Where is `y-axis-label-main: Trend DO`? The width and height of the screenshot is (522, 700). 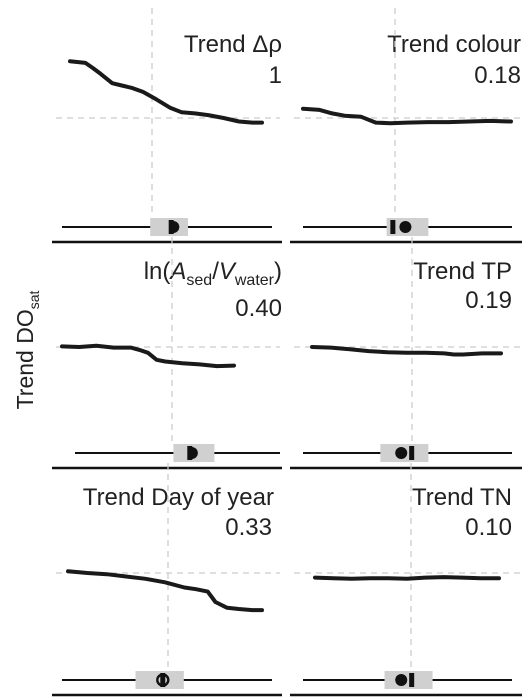 y-axis-label-main: Trend DO is located at coordinates (25, 359).